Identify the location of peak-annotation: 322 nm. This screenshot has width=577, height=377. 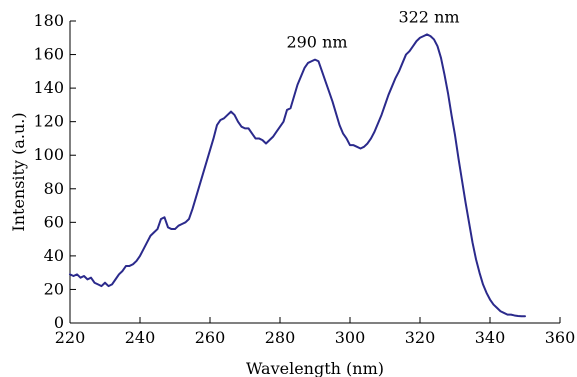
(428, 16).